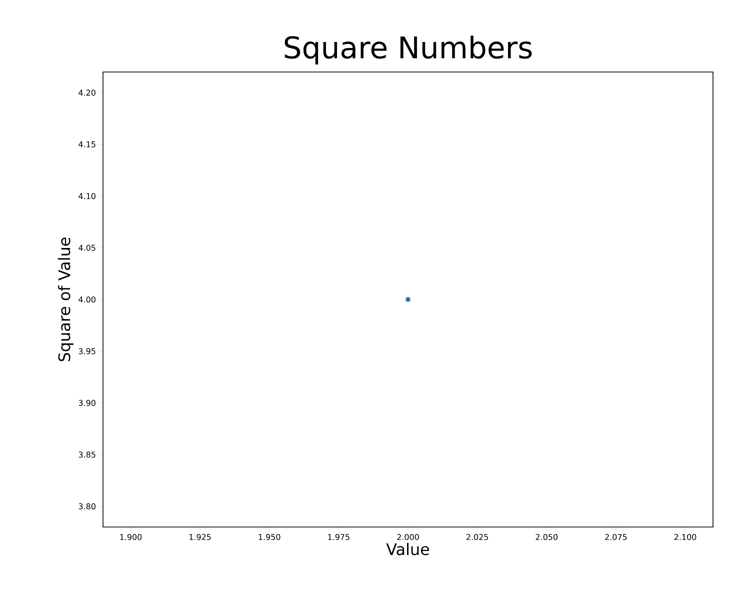  I want to click on x-axis-title: Value, so click(408, 549).